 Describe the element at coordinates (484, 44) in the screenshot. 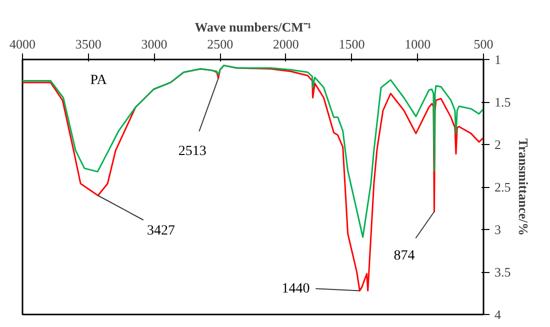

I see `x-tick-label: 500` at that location.